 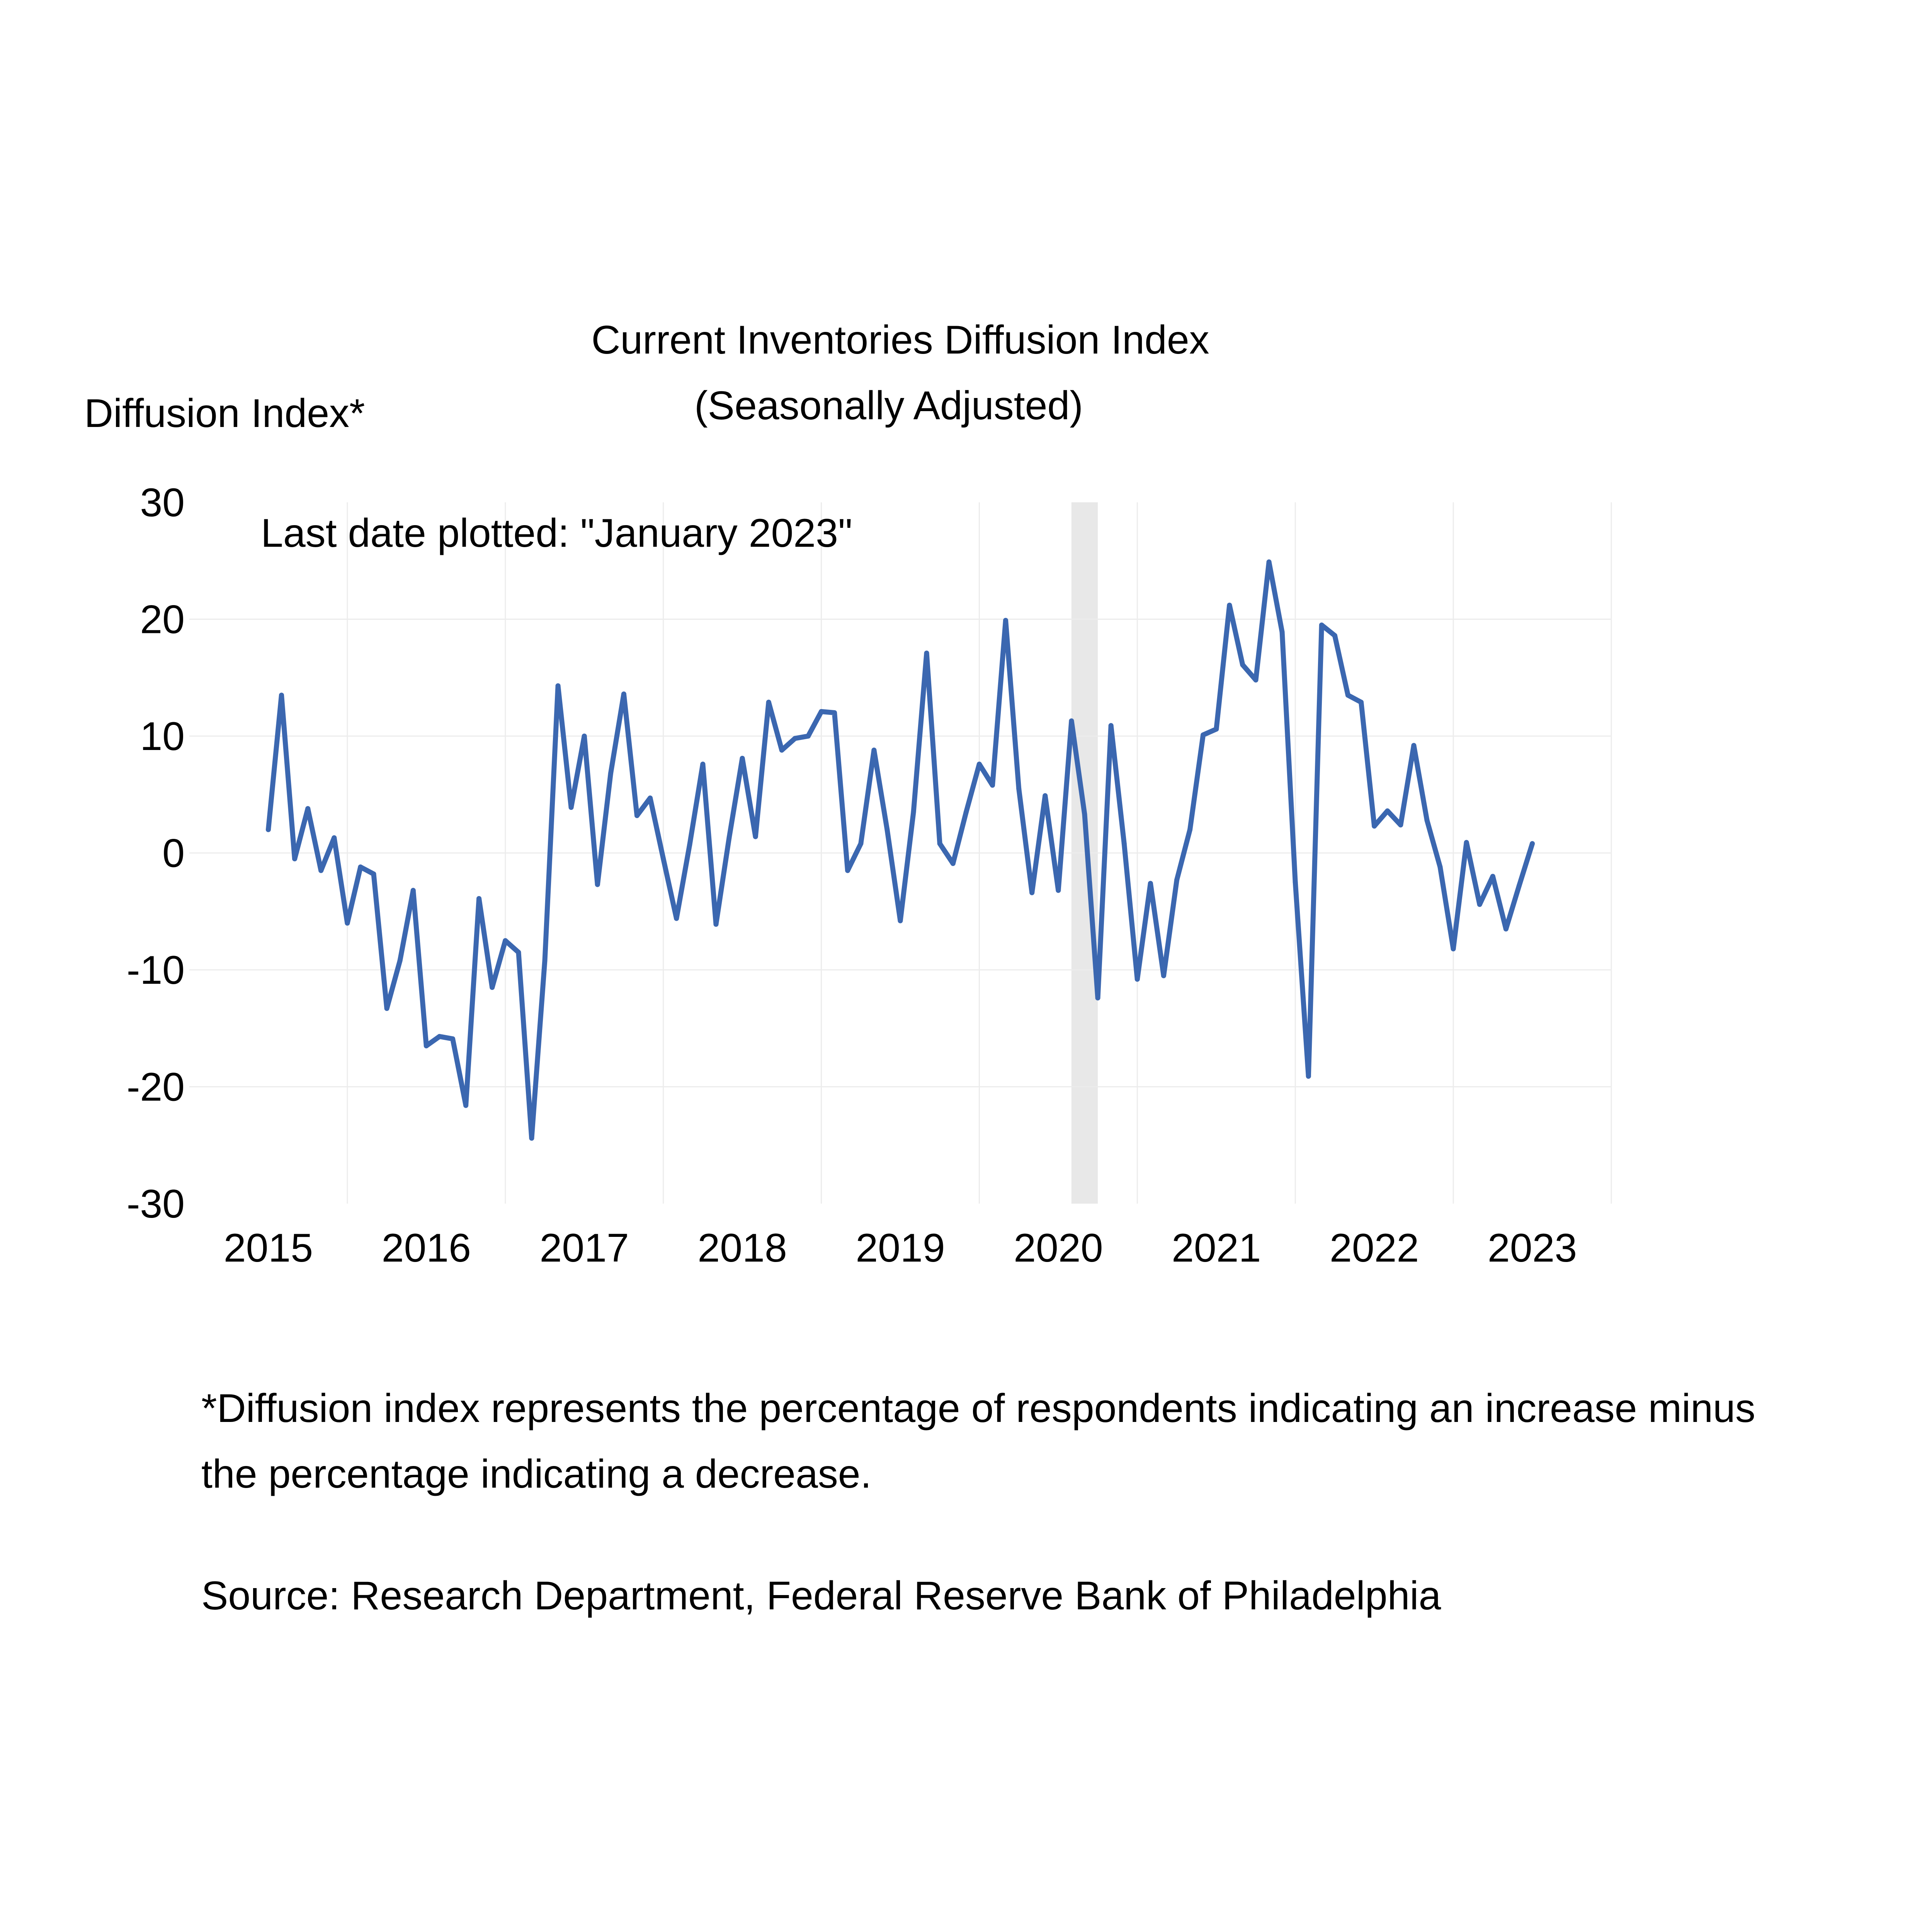 What do you see at coordinates (427, 1248) in the screenshot?
I see `x-tick-label: 2016` at bounding box center [427, 1248].